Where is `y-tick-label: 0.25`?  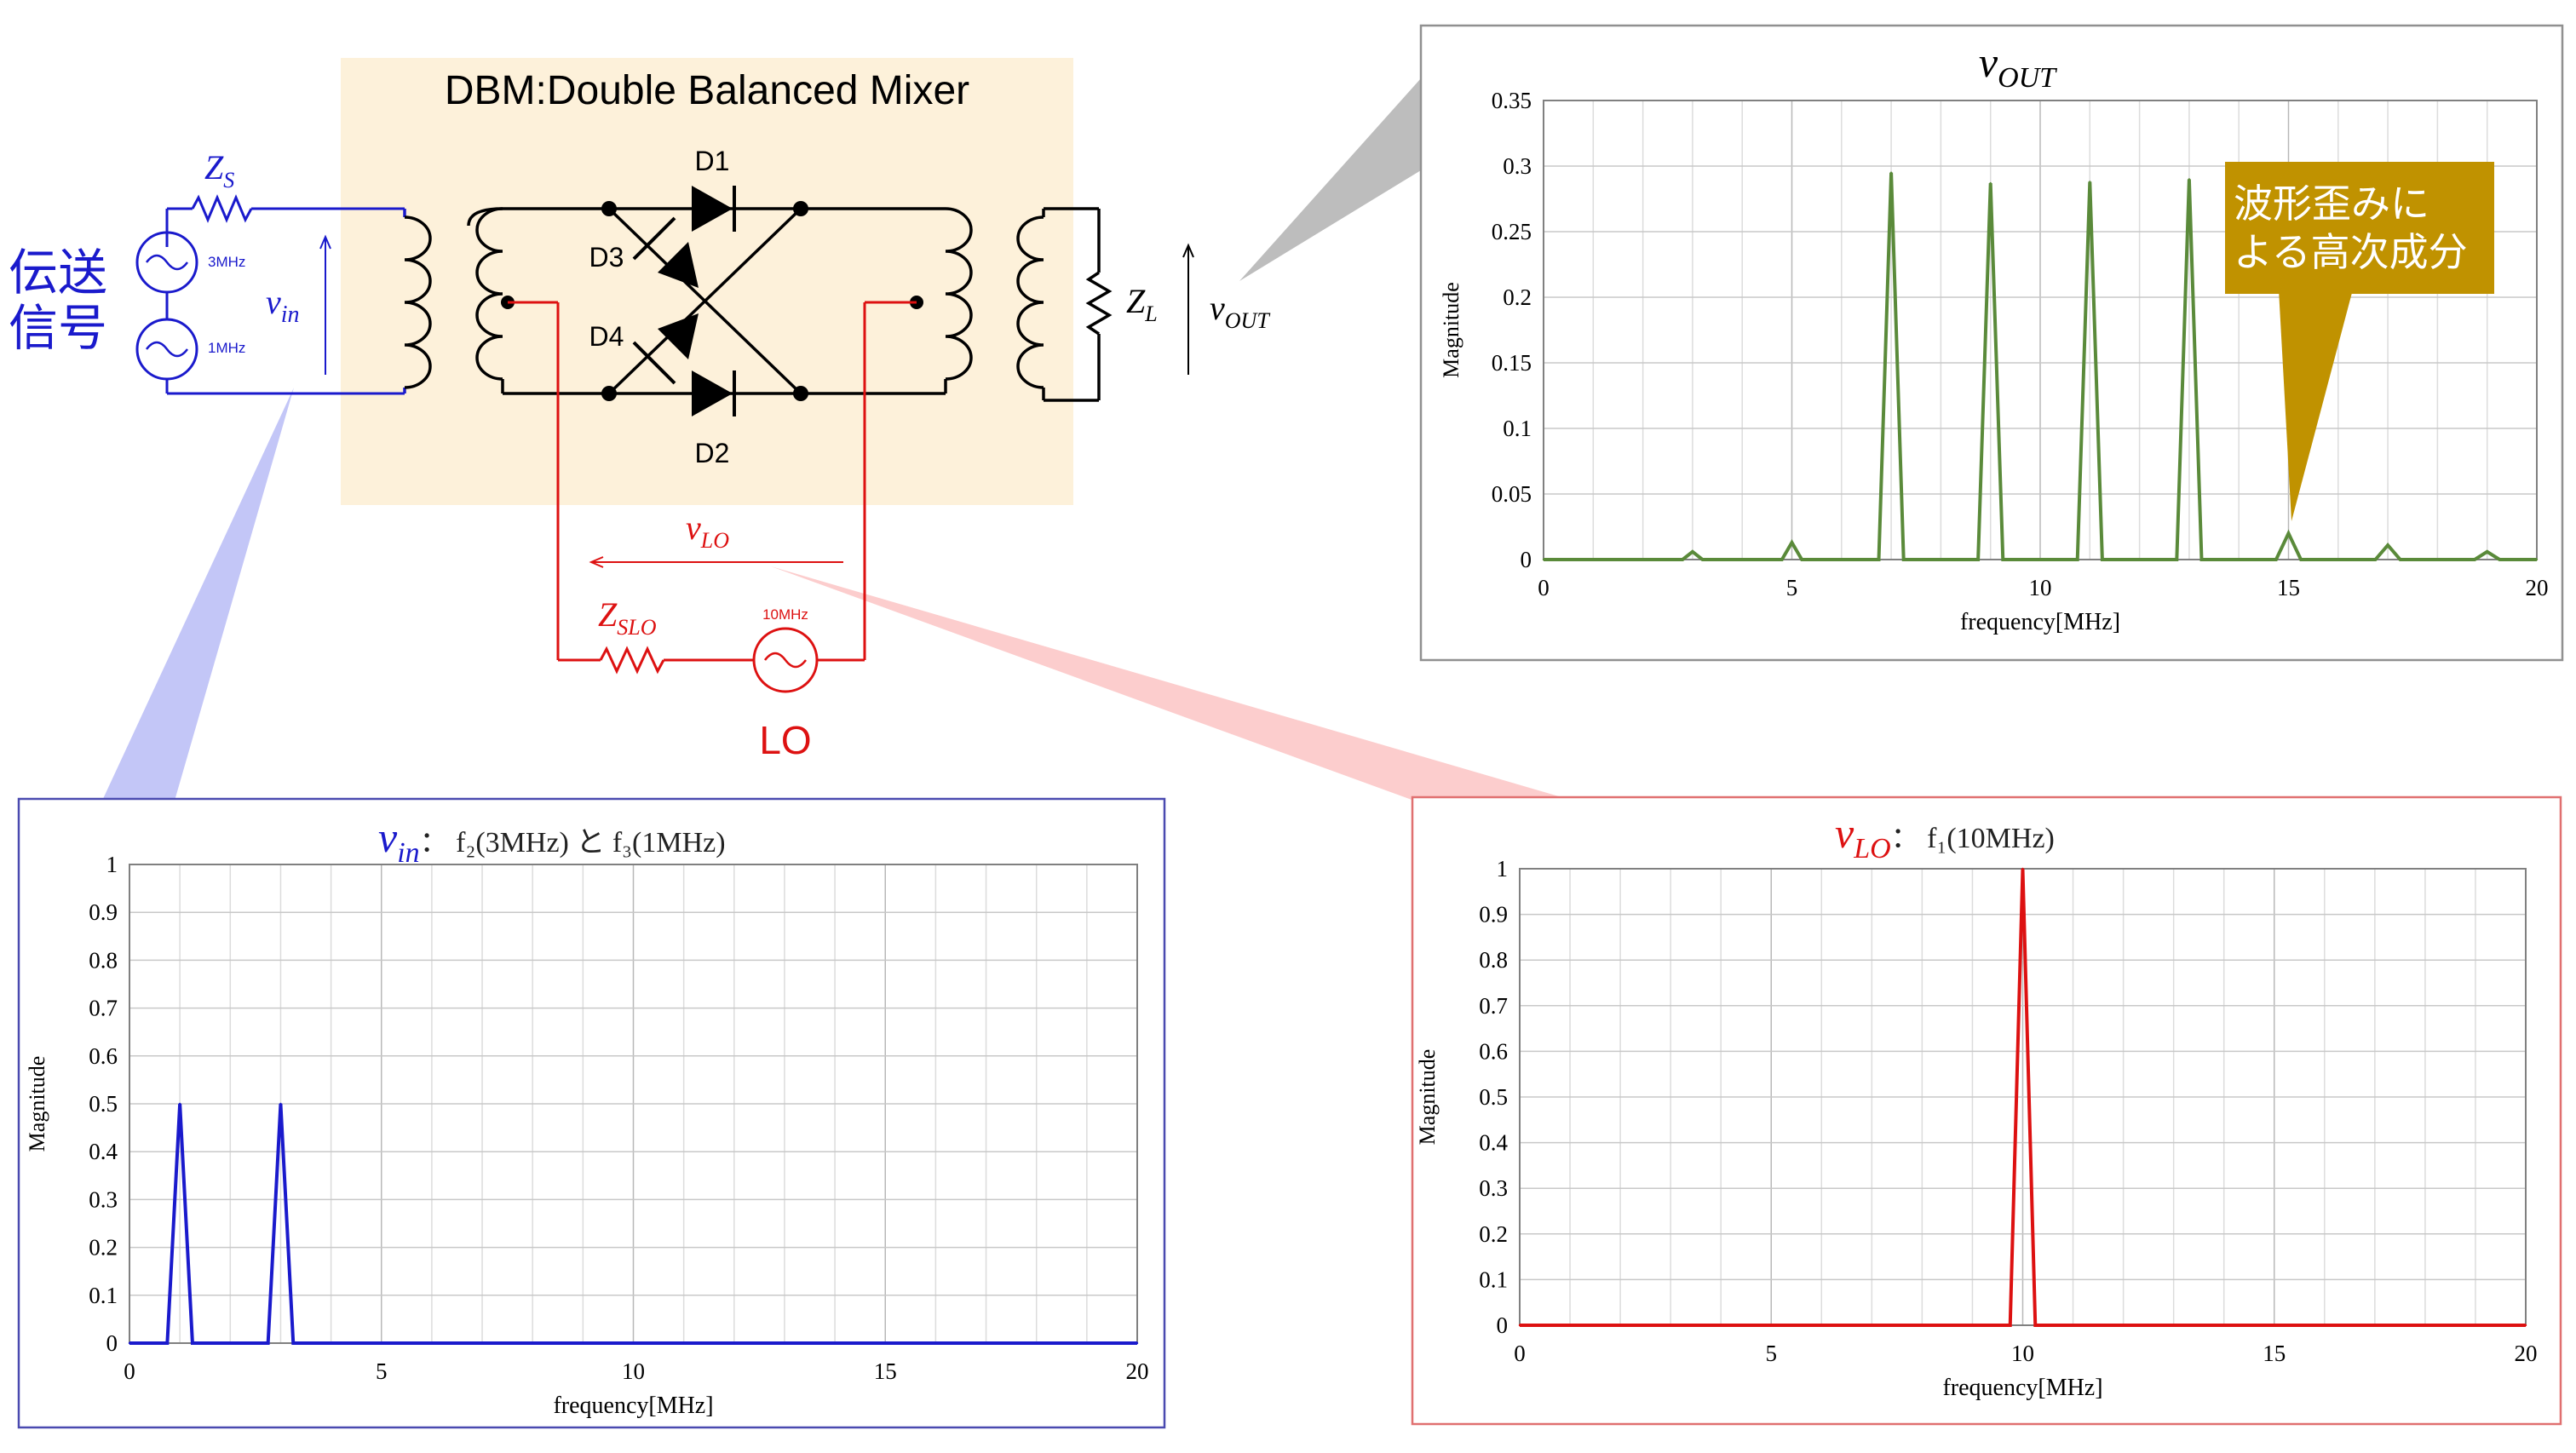 y-tick-label: 0.25 is located at coordinates (1512, 231).